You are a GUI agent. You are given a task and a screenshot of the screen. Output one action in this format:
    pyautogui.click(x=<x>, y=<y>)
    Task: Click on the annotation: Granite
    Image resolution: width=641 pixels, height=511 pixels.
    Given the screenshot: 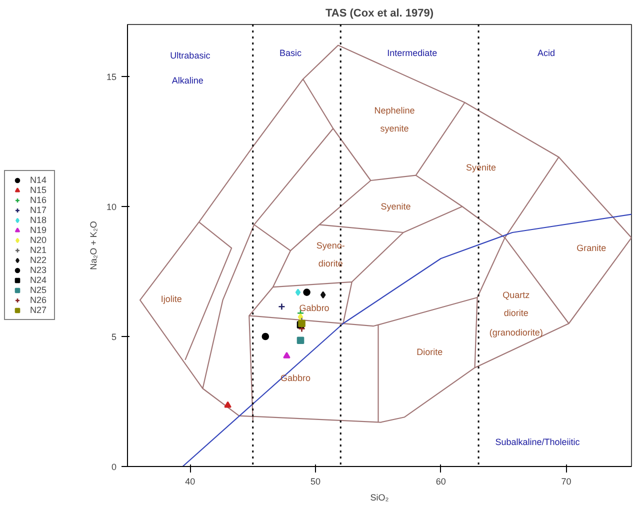 What is the action you would take?
    pyautogui.click(x=591, y=248)
    